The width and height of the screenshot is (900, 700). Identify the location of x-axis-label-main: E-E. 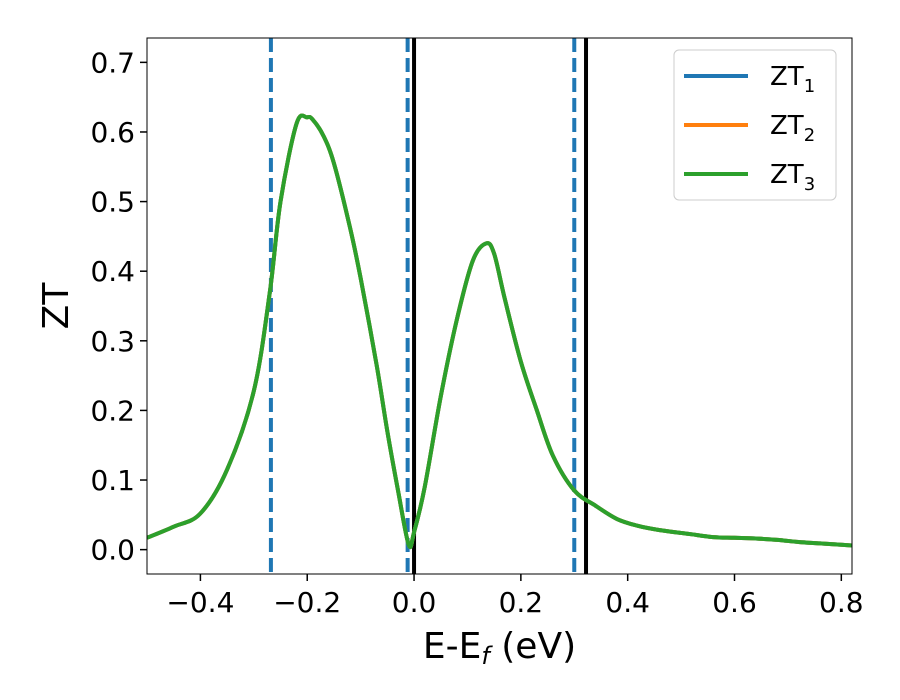
(452, 646).